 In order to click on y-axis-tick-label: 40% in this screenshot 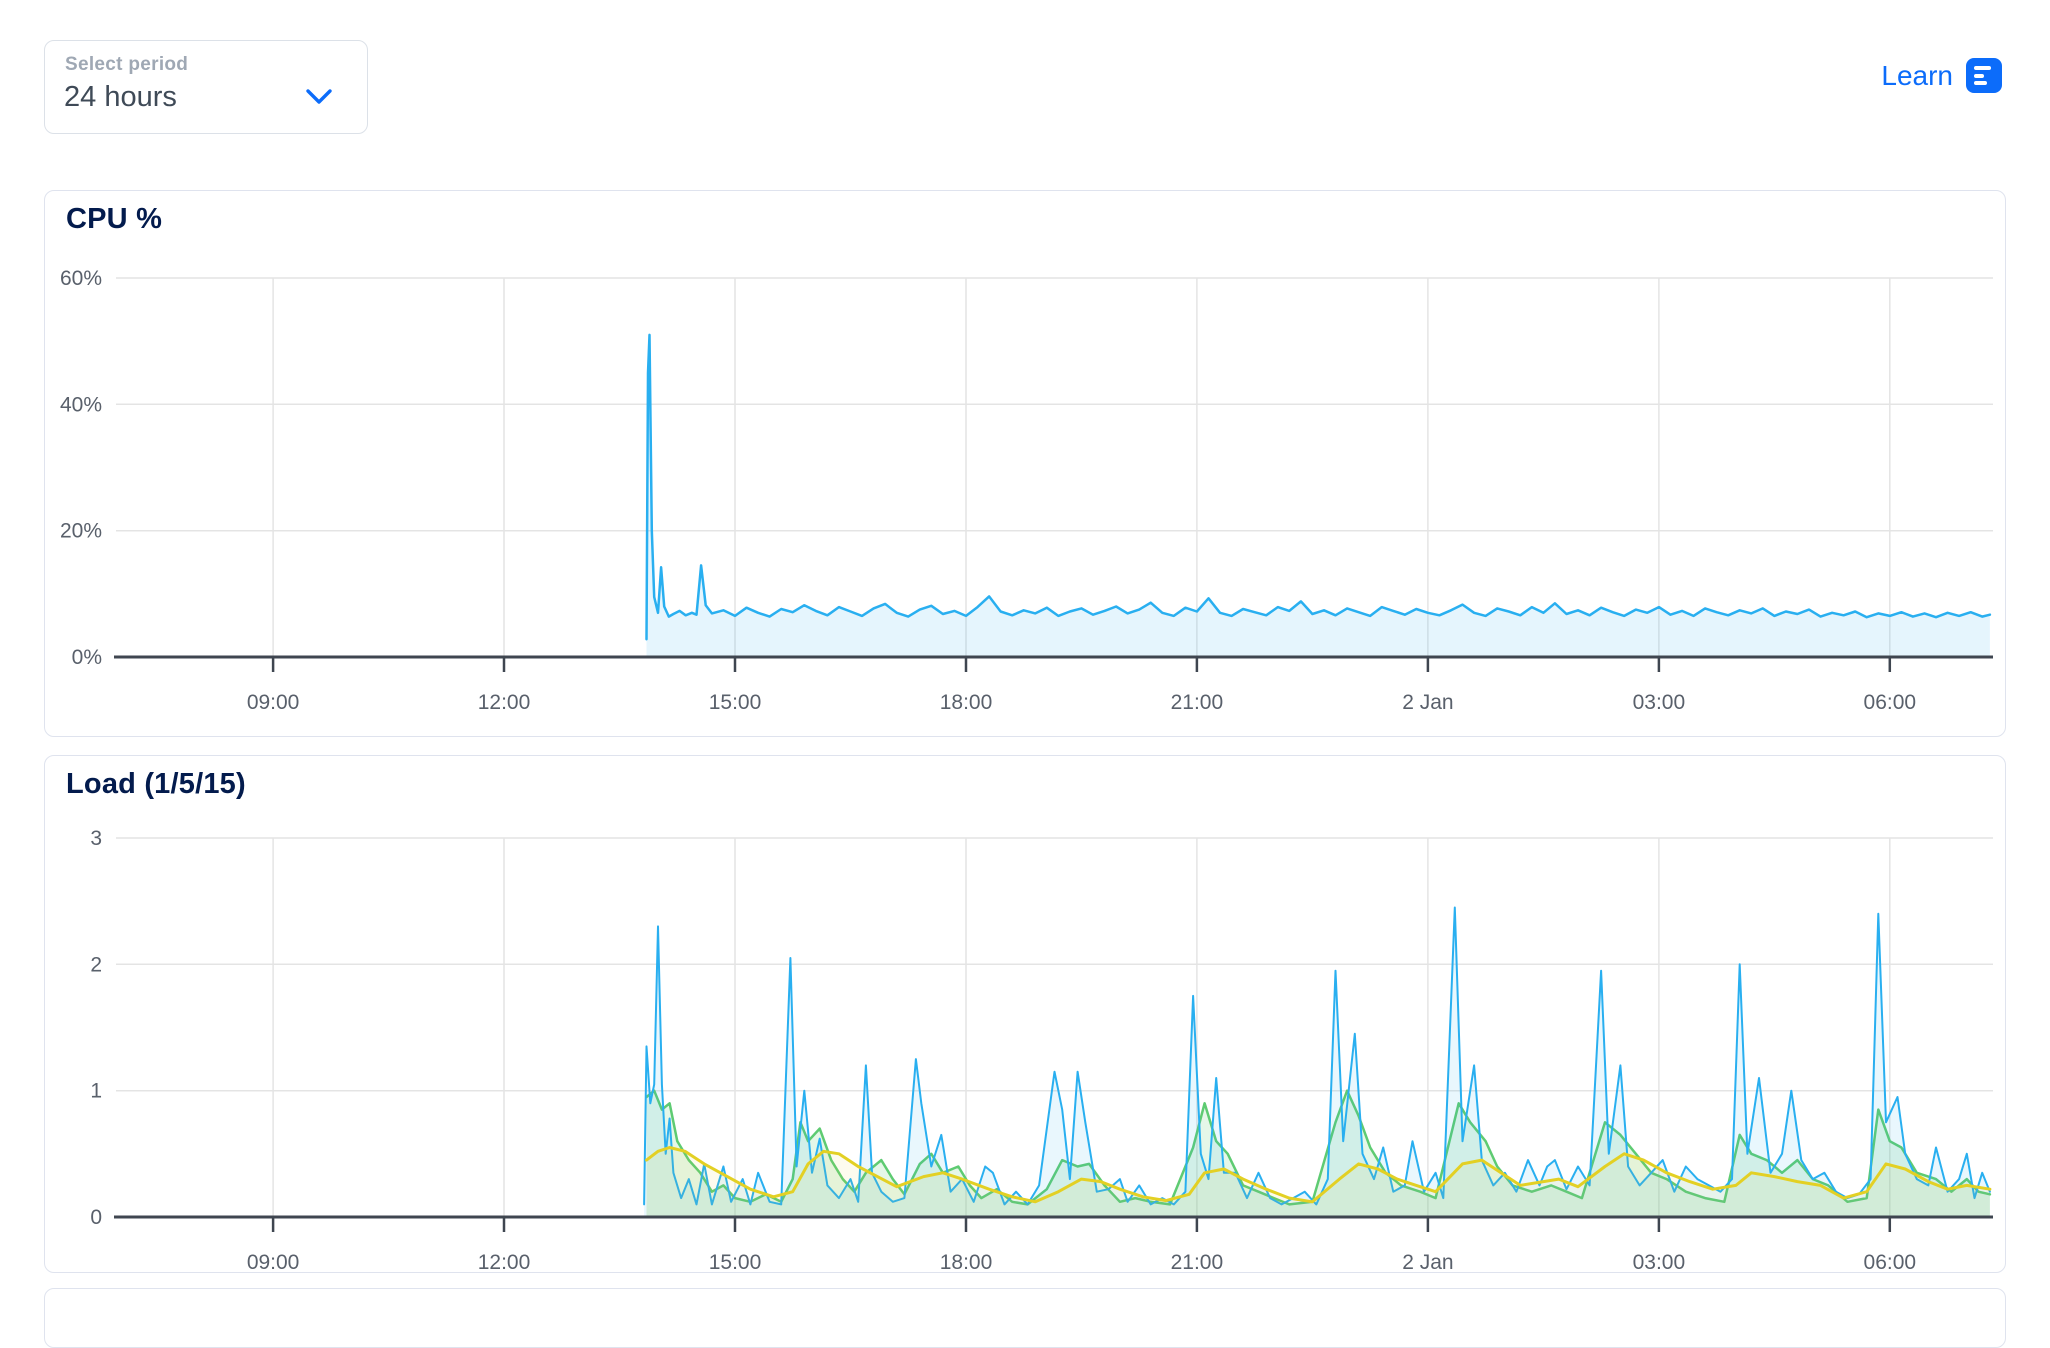, I will do `click(81, 404)`.